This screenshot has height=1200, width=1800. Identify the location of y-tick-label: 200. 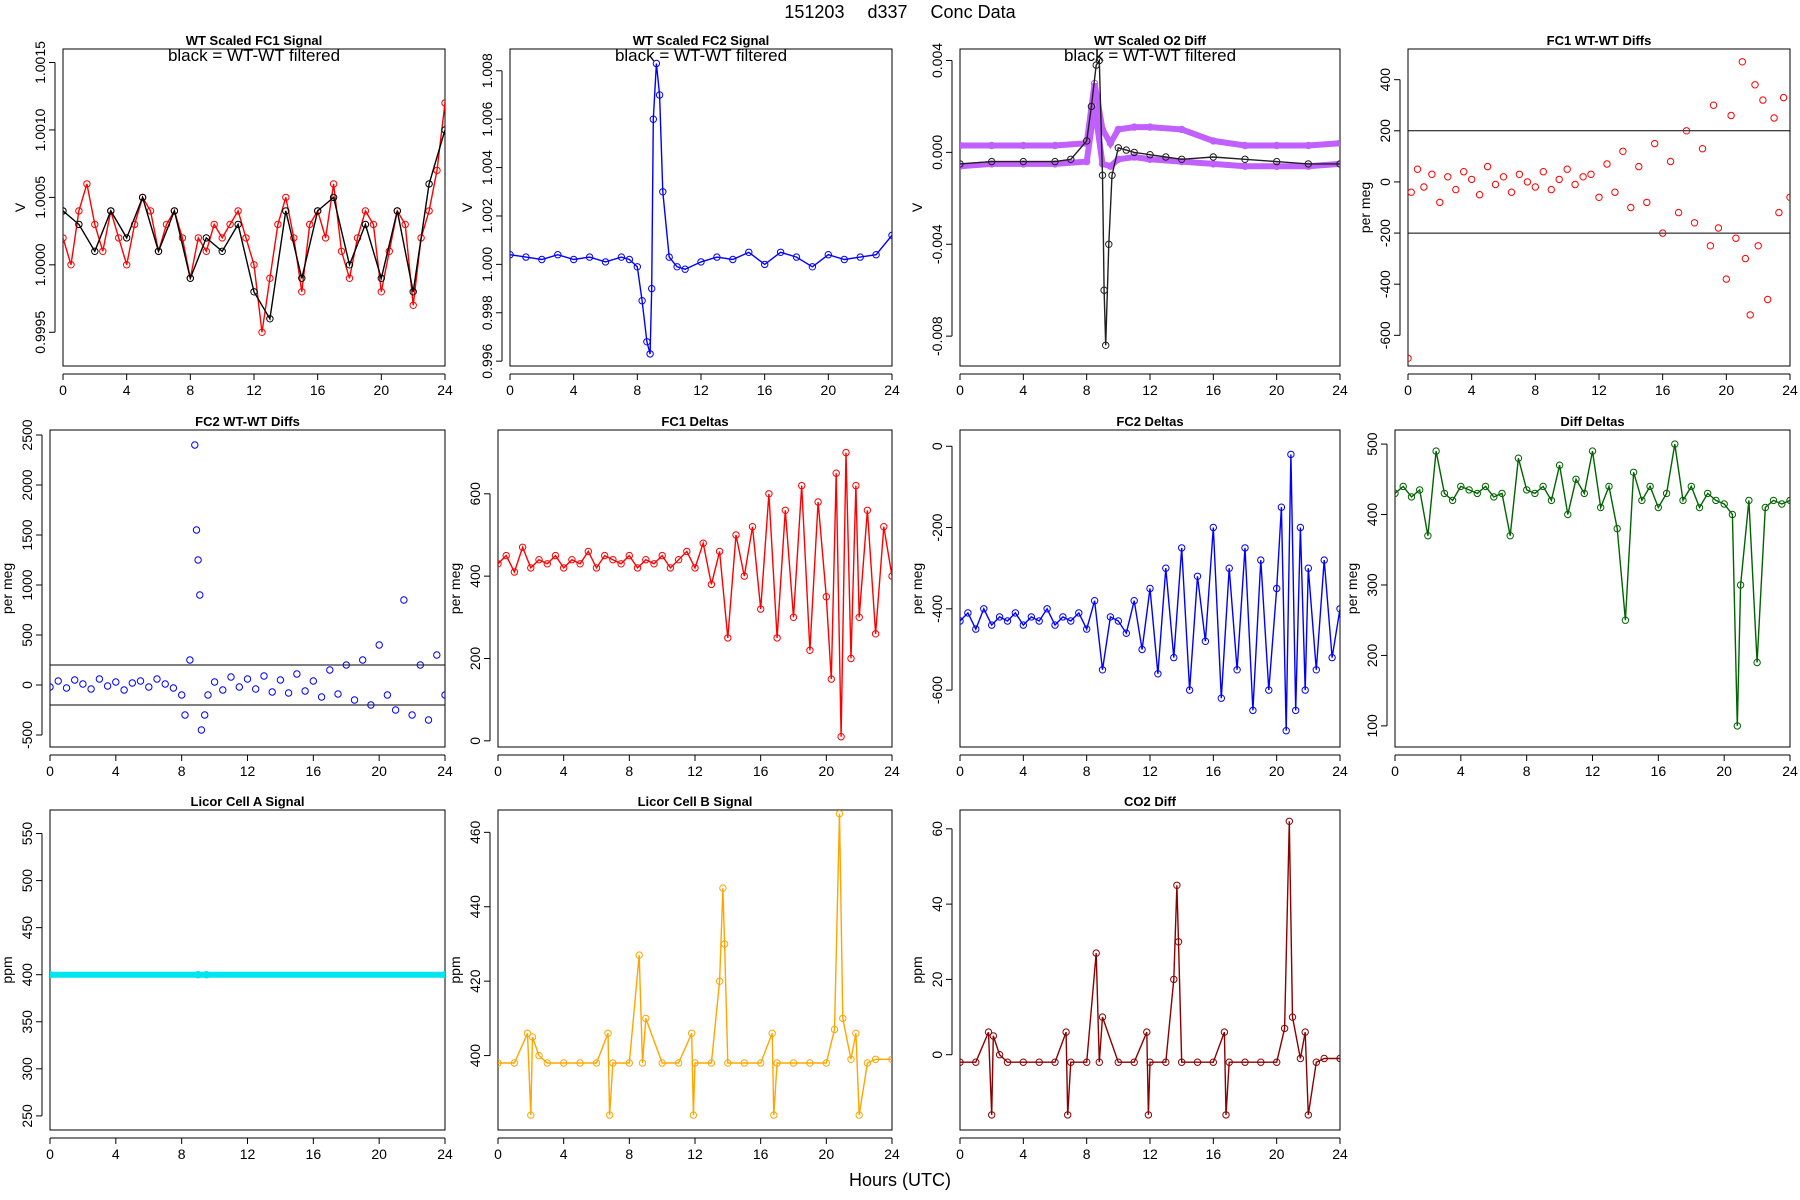
(475, 659).